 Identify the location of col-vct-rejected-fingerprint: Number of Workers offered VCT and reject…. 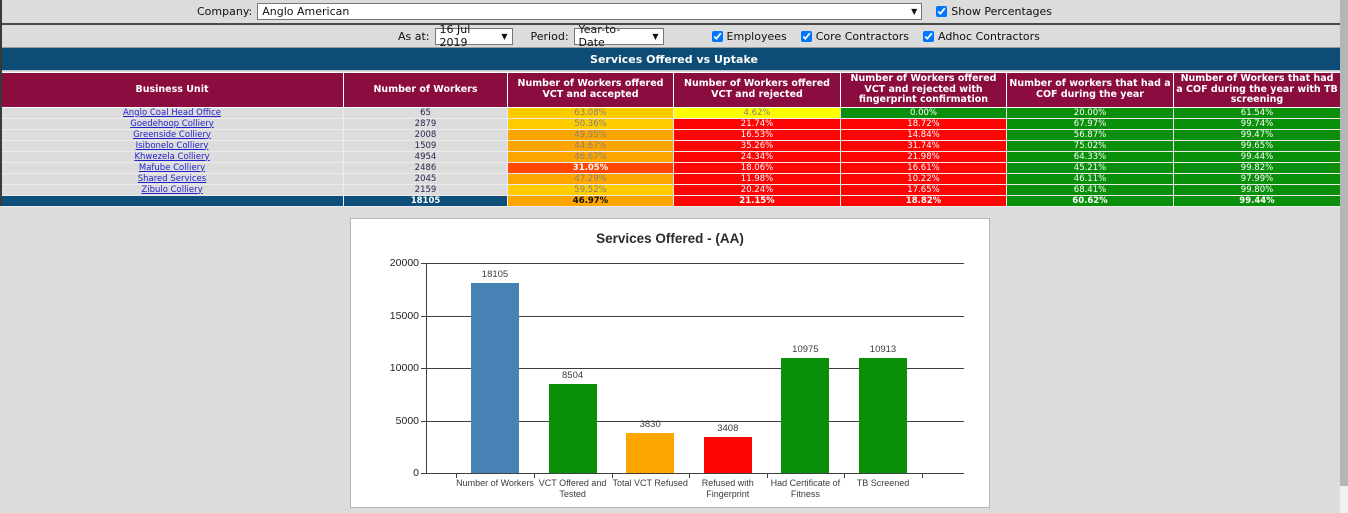
(923, 90).